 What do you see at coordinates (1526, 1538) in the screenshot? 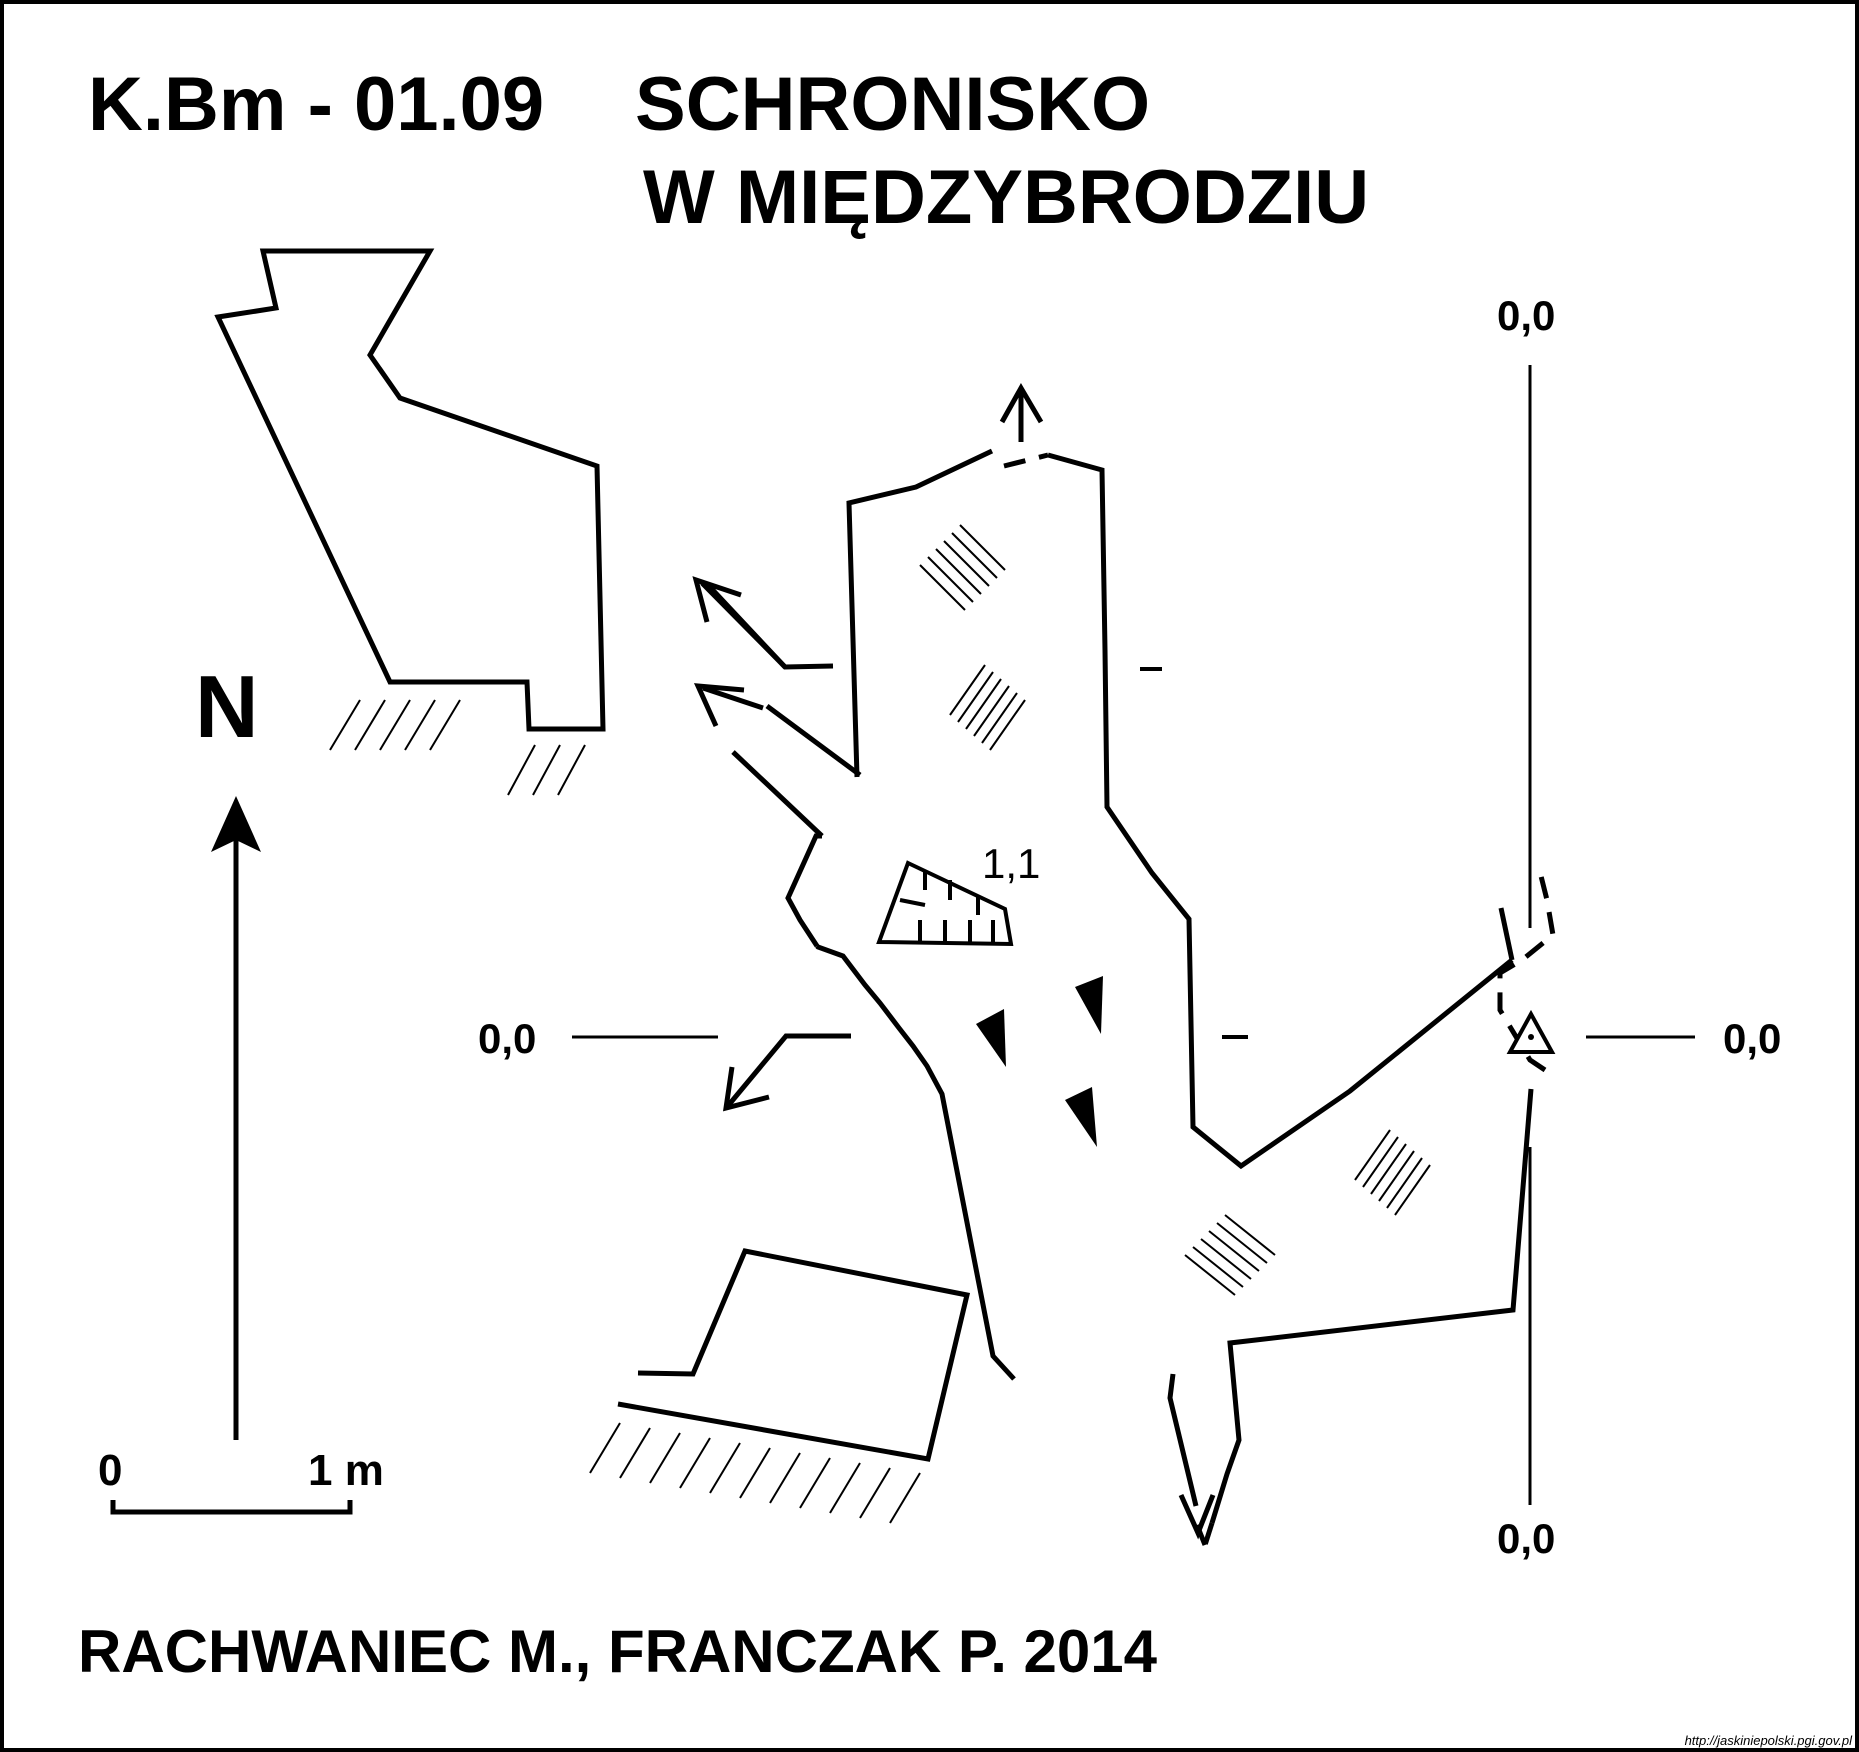
I see `elevation-bottom: 0,0` at bounding box center [1526, 1538].